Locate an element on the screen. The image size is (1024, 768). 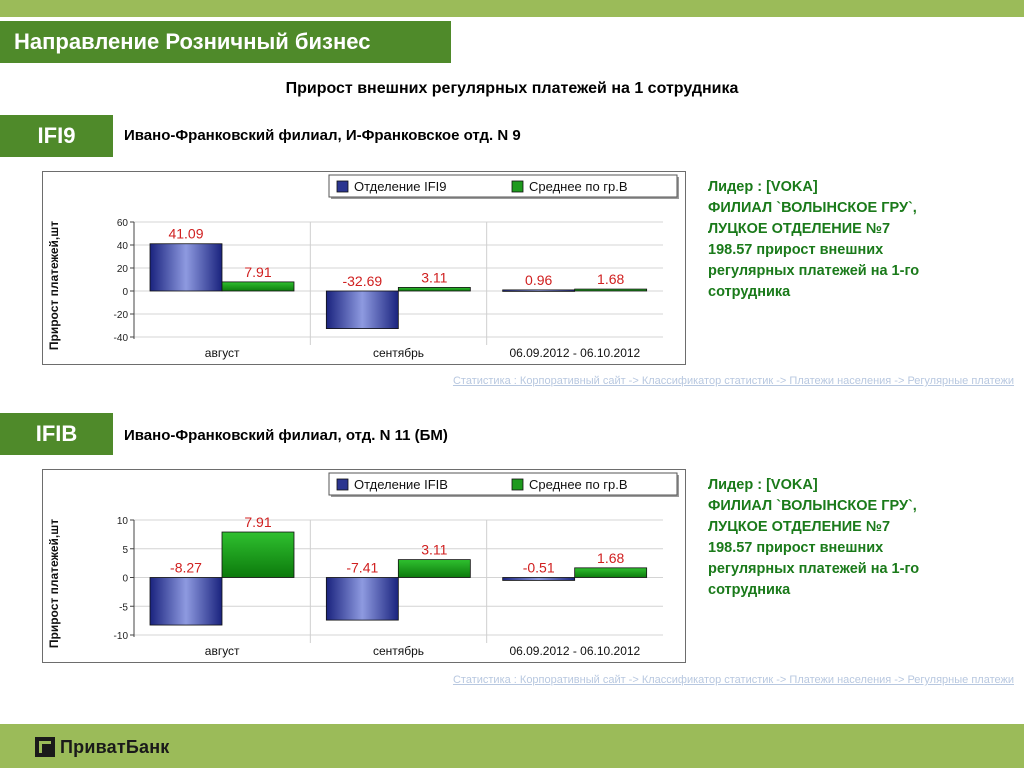
y-tick-label: -40 is located at coordinates (121, 338).